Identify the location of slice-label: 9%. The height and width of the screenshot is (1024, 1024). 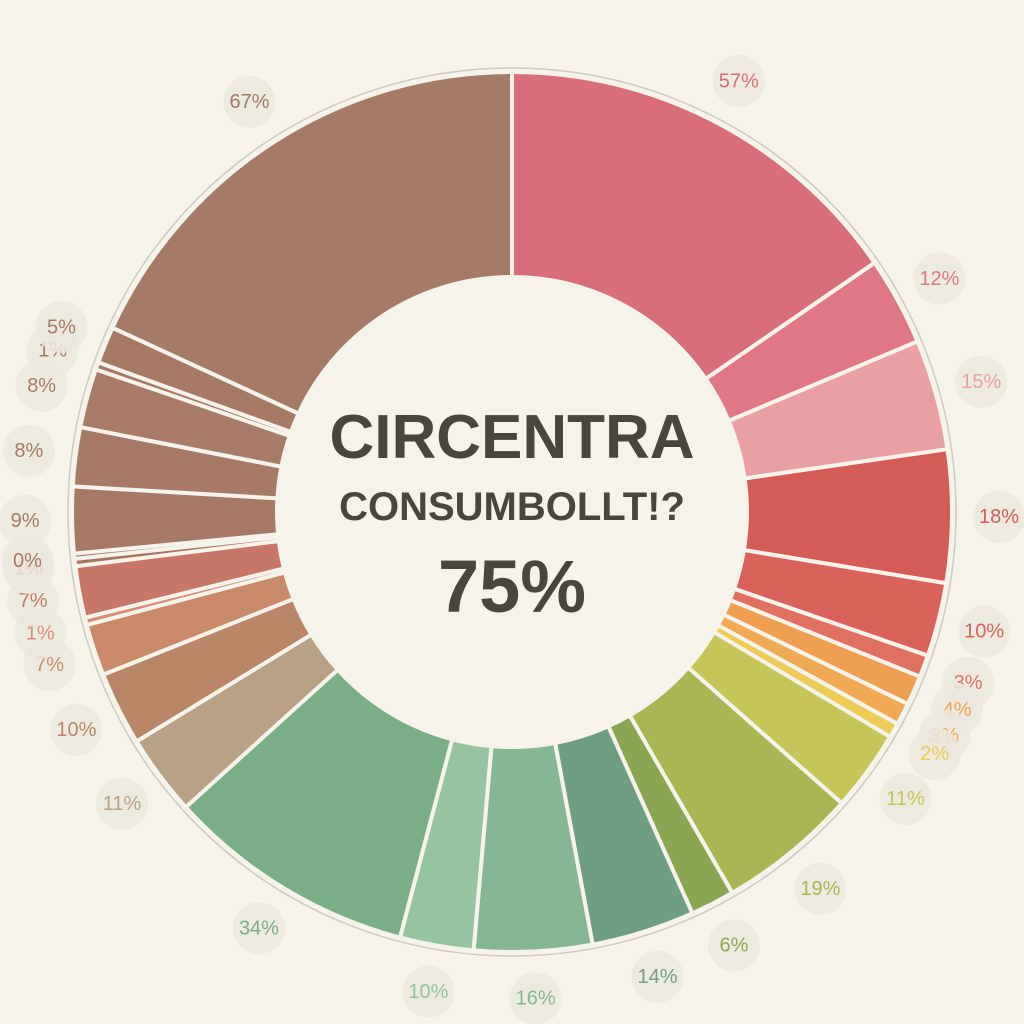
(25, 521).